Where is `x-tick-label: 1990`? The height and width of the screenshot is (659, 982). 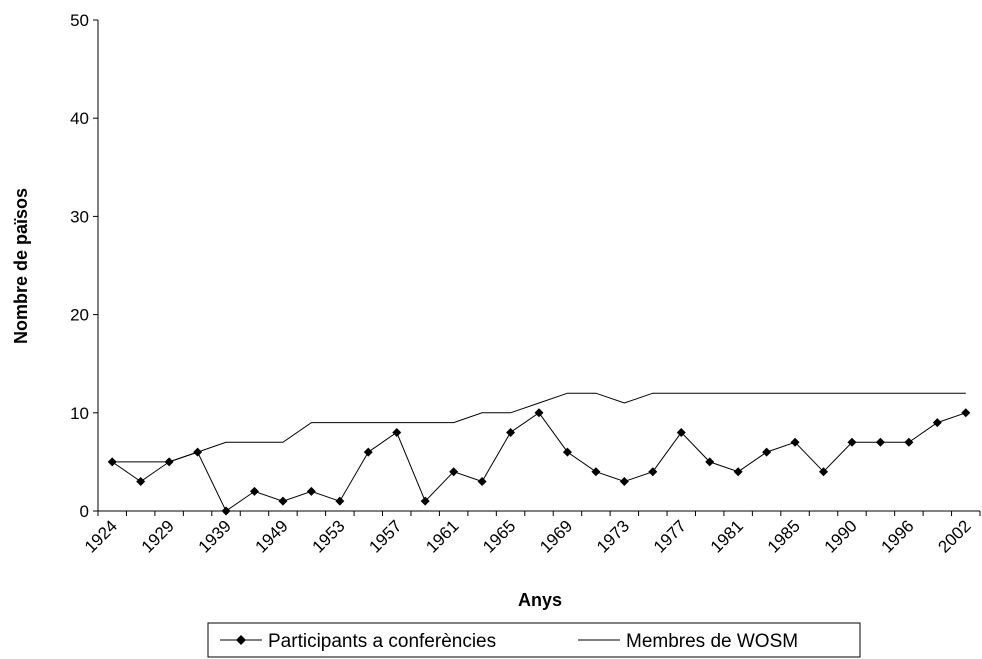 x-tick-label: 1990 is located at coordinates (841, 536).